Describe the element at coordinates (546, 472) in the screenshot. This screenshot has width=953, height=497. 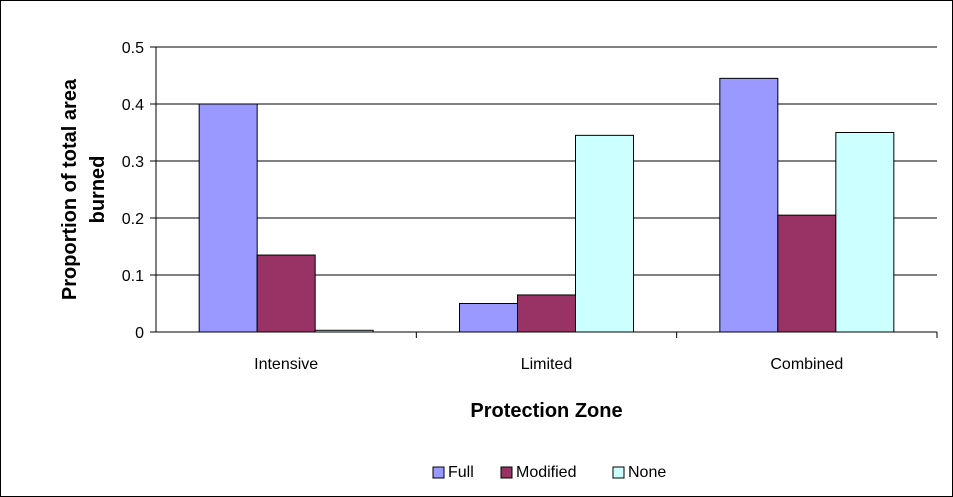
I see `legend-label-modified: Modified` at that location.